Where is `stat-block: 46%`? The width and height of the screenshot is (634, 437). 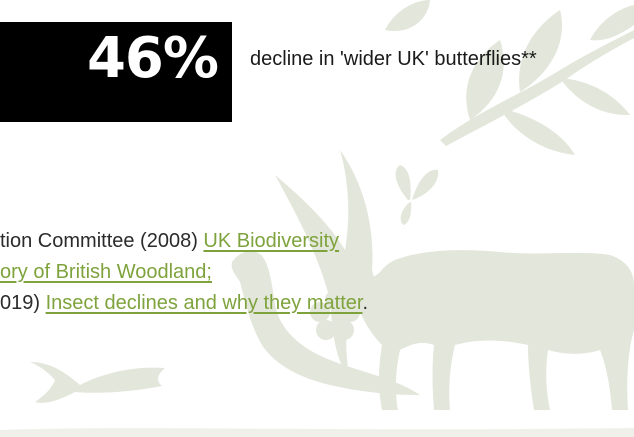
stat-block: 46% is located at coordinates (116, 72).